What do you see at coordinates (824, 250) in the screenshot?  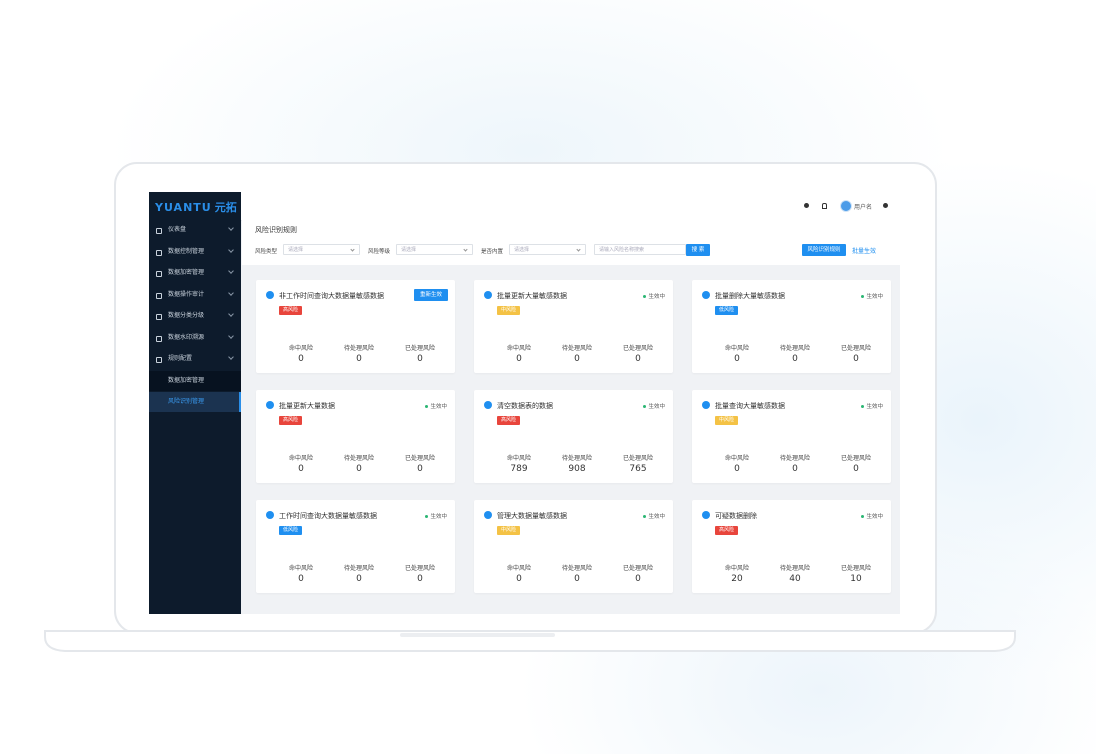 I see `add-rule-button: 风险识别规则` at bounding box center [824, 250].